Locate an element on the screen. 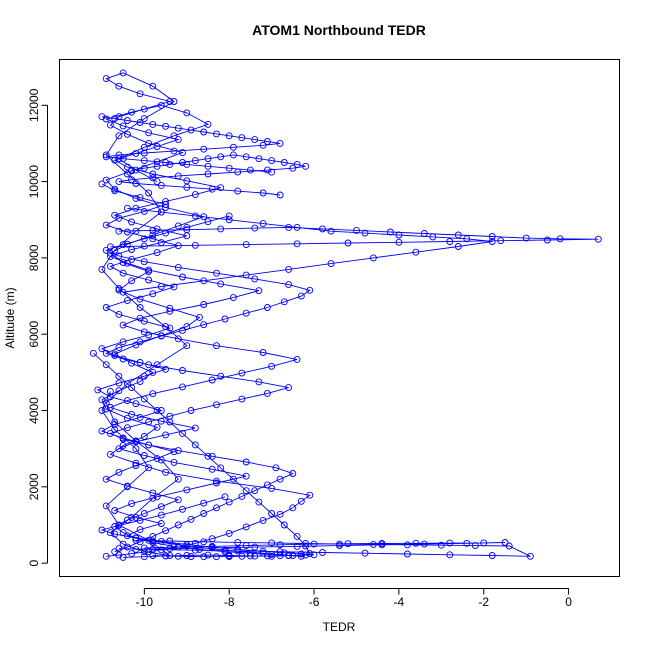 Image resolution: width=650 pixels, height=650 pixels. x-axis: -10 -8 -6 -4 -2 0 is located at coordinates (354, 598).